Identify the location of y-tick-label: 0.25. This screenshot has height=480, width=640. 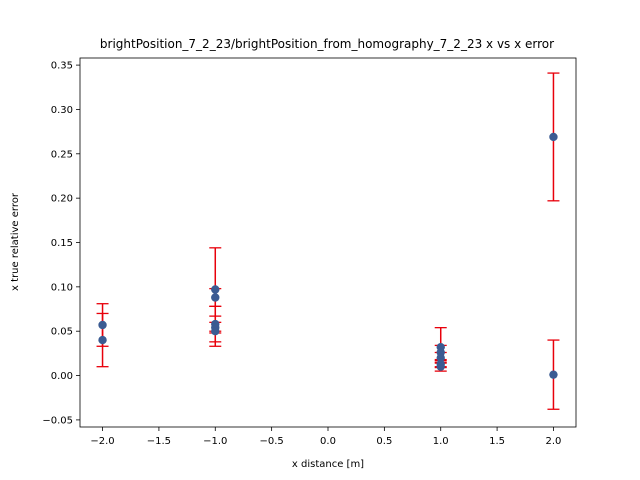
(62, 154).